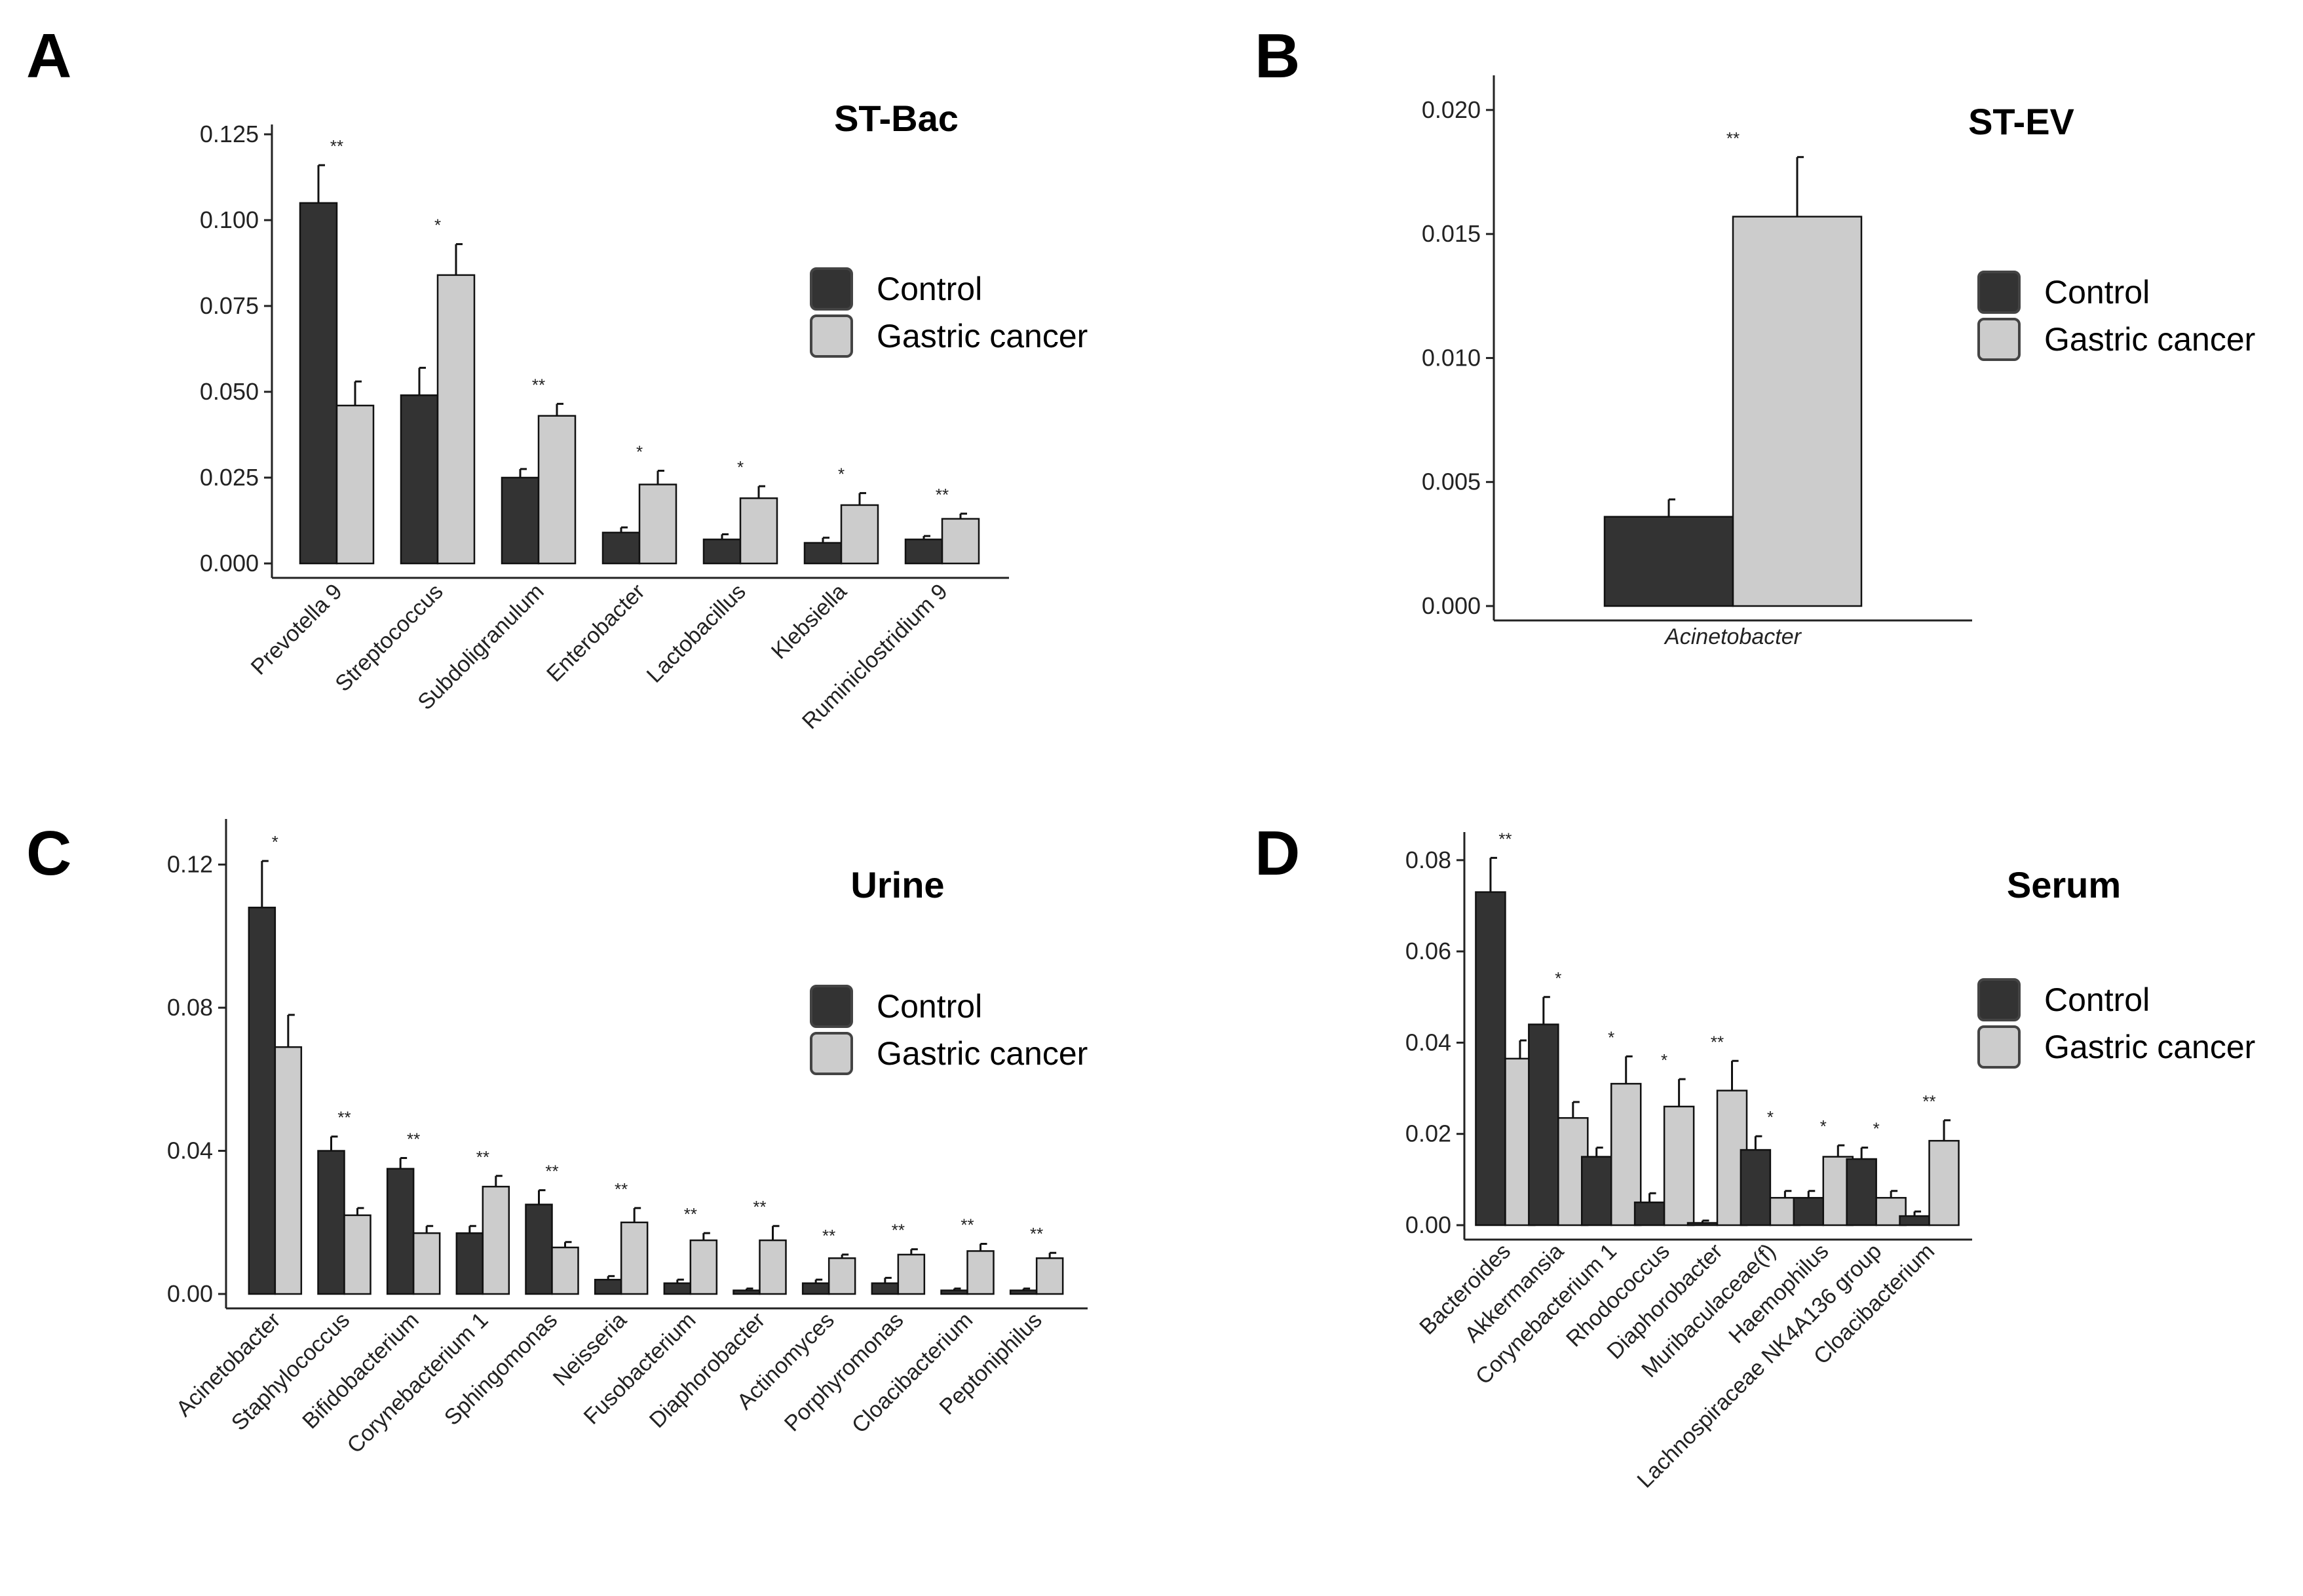 This screenshot has height=1596, width=2303. I want to click on y-tick-label: 0.075, so click(229, 305).